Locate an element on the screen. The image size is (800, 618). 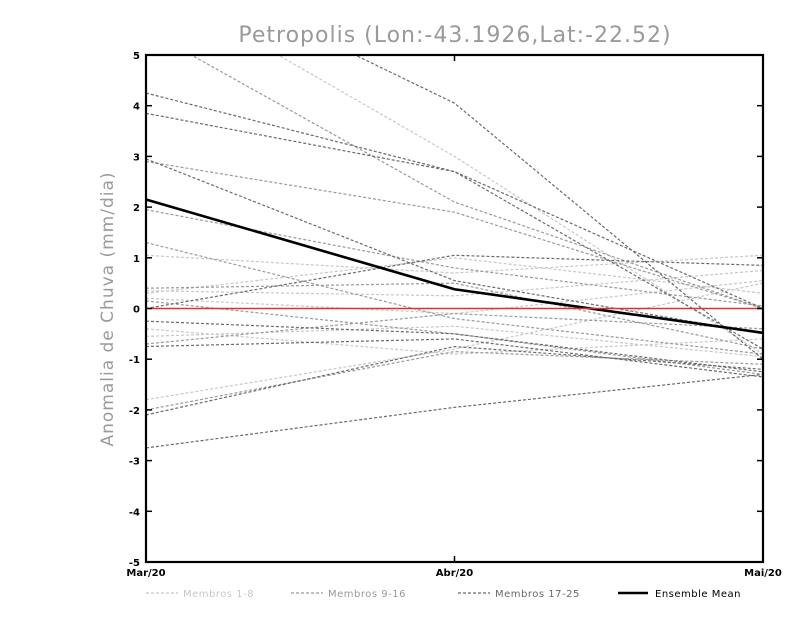
legend-label: Membros 1-8 is located at coordinates (218, 594).